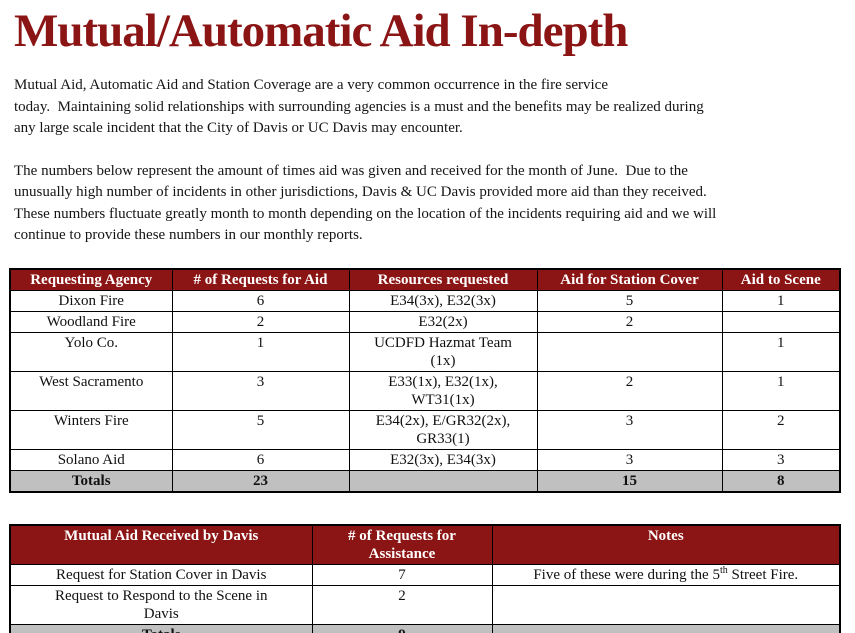 The width and height of the screenshot is (855, 633). I want to click on table-cell: E32(3x), E34(3x), so click(443, 459).